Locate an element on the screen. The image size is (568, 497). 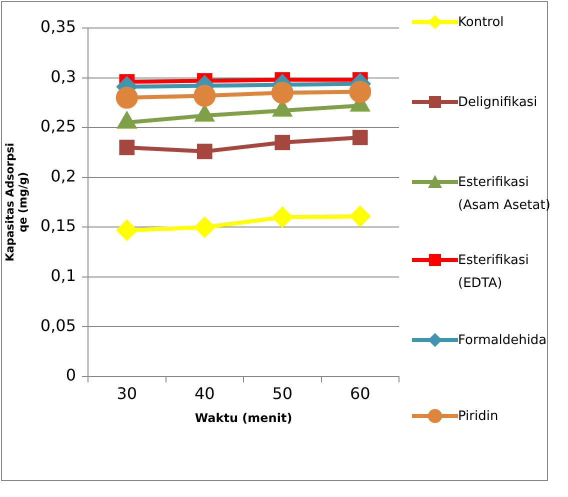
legend-label: Esterifikasi (EDTA) is located at coordinates (494, 272).